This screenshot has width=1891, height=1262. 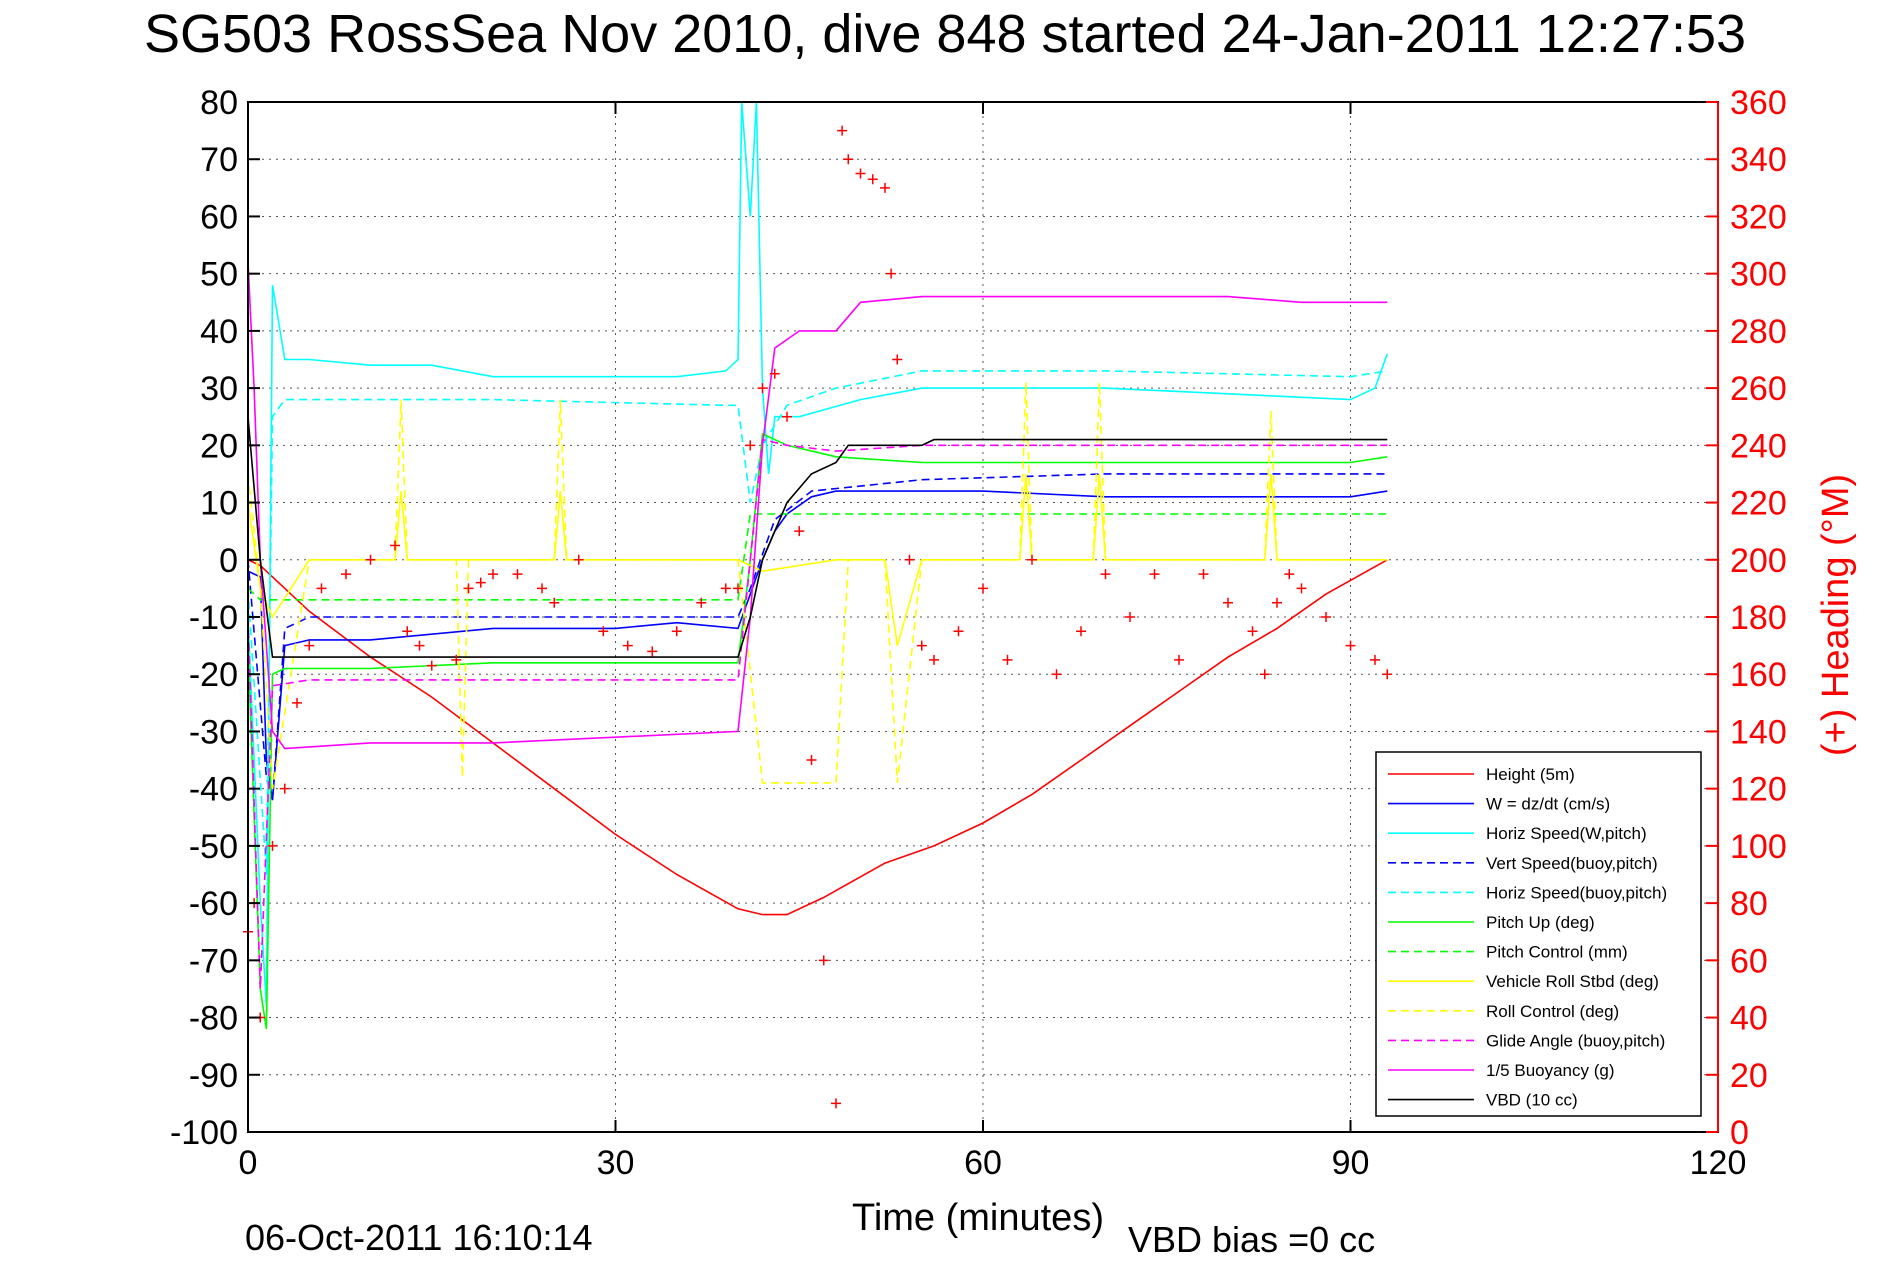 I want to click on legend-label: Height (5m), so click(x=1530, y=774).